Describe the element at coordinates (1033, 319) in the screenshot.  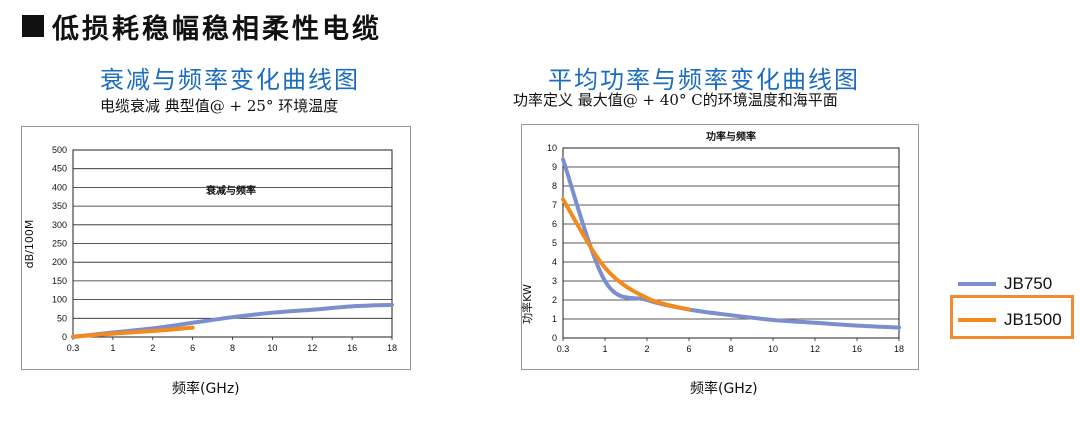
I see `legend-label-jb1500: JB1500` at that location.